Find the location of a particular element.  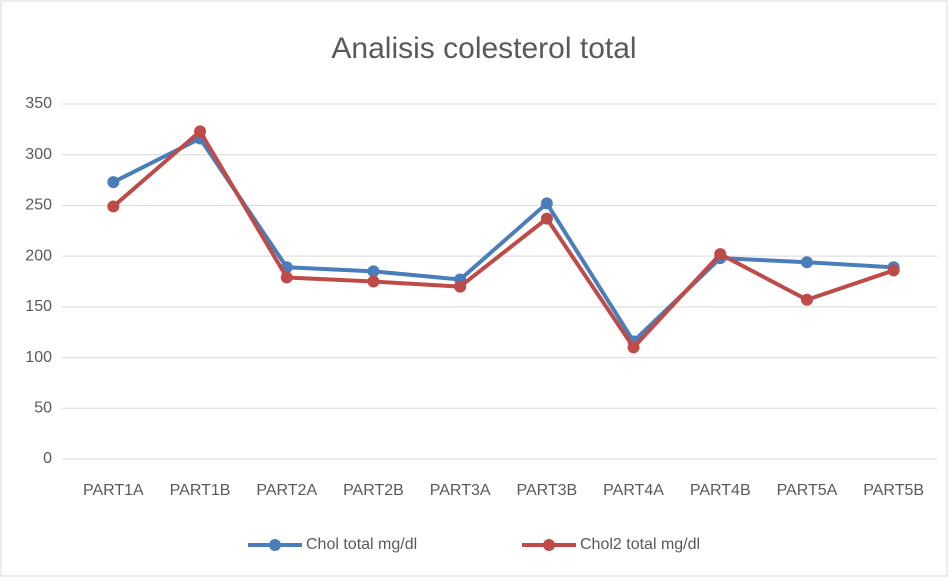

y-tick-label: 150 is located at coordinates (38, 306).